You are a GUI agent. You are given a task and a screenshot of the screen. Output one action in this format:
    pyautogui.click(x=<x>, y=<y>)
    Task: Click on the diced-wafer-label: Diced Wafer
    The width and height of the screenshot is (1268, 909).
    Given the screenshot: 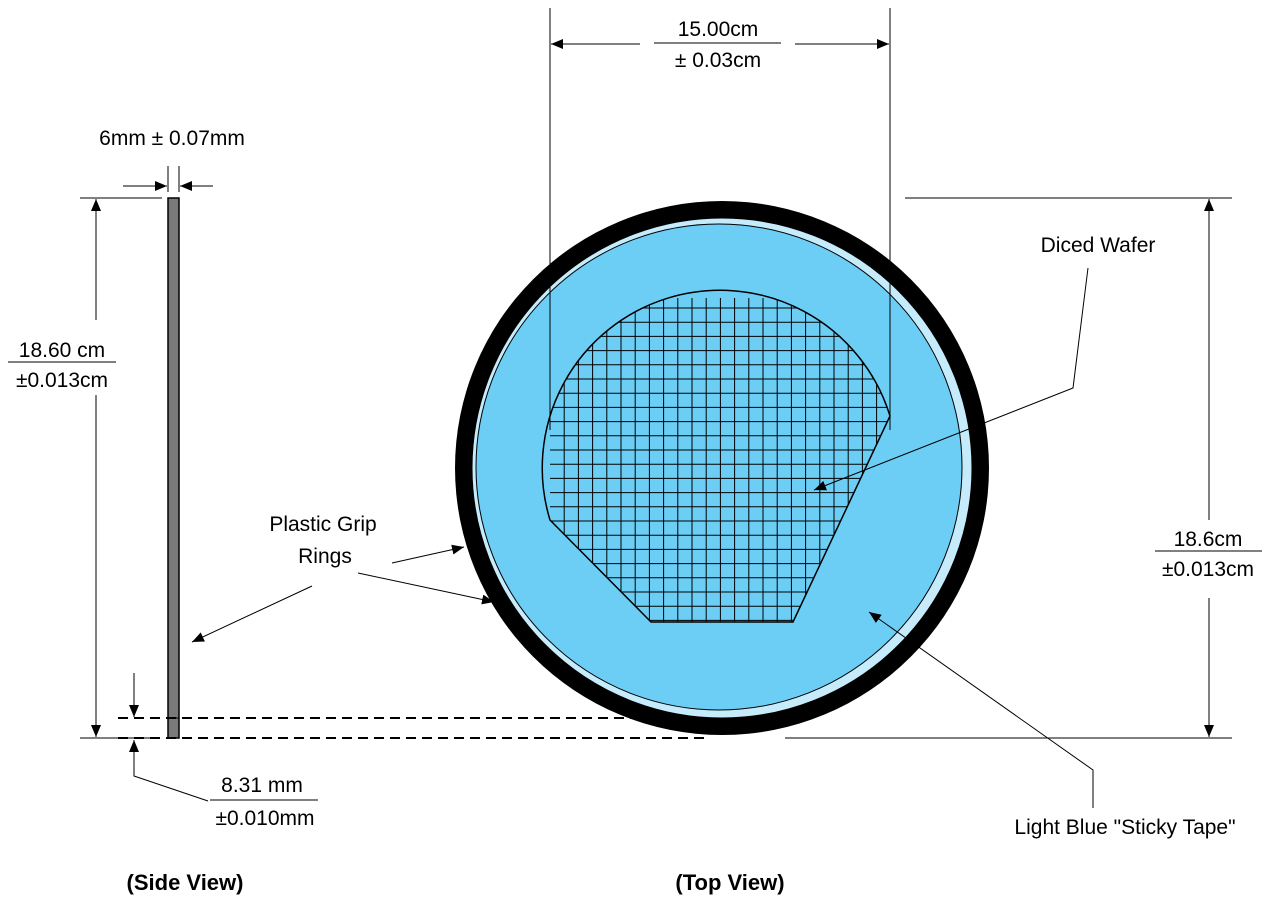 What is the action you would take?
    pyautogui.click(x=1098, y=245)
    